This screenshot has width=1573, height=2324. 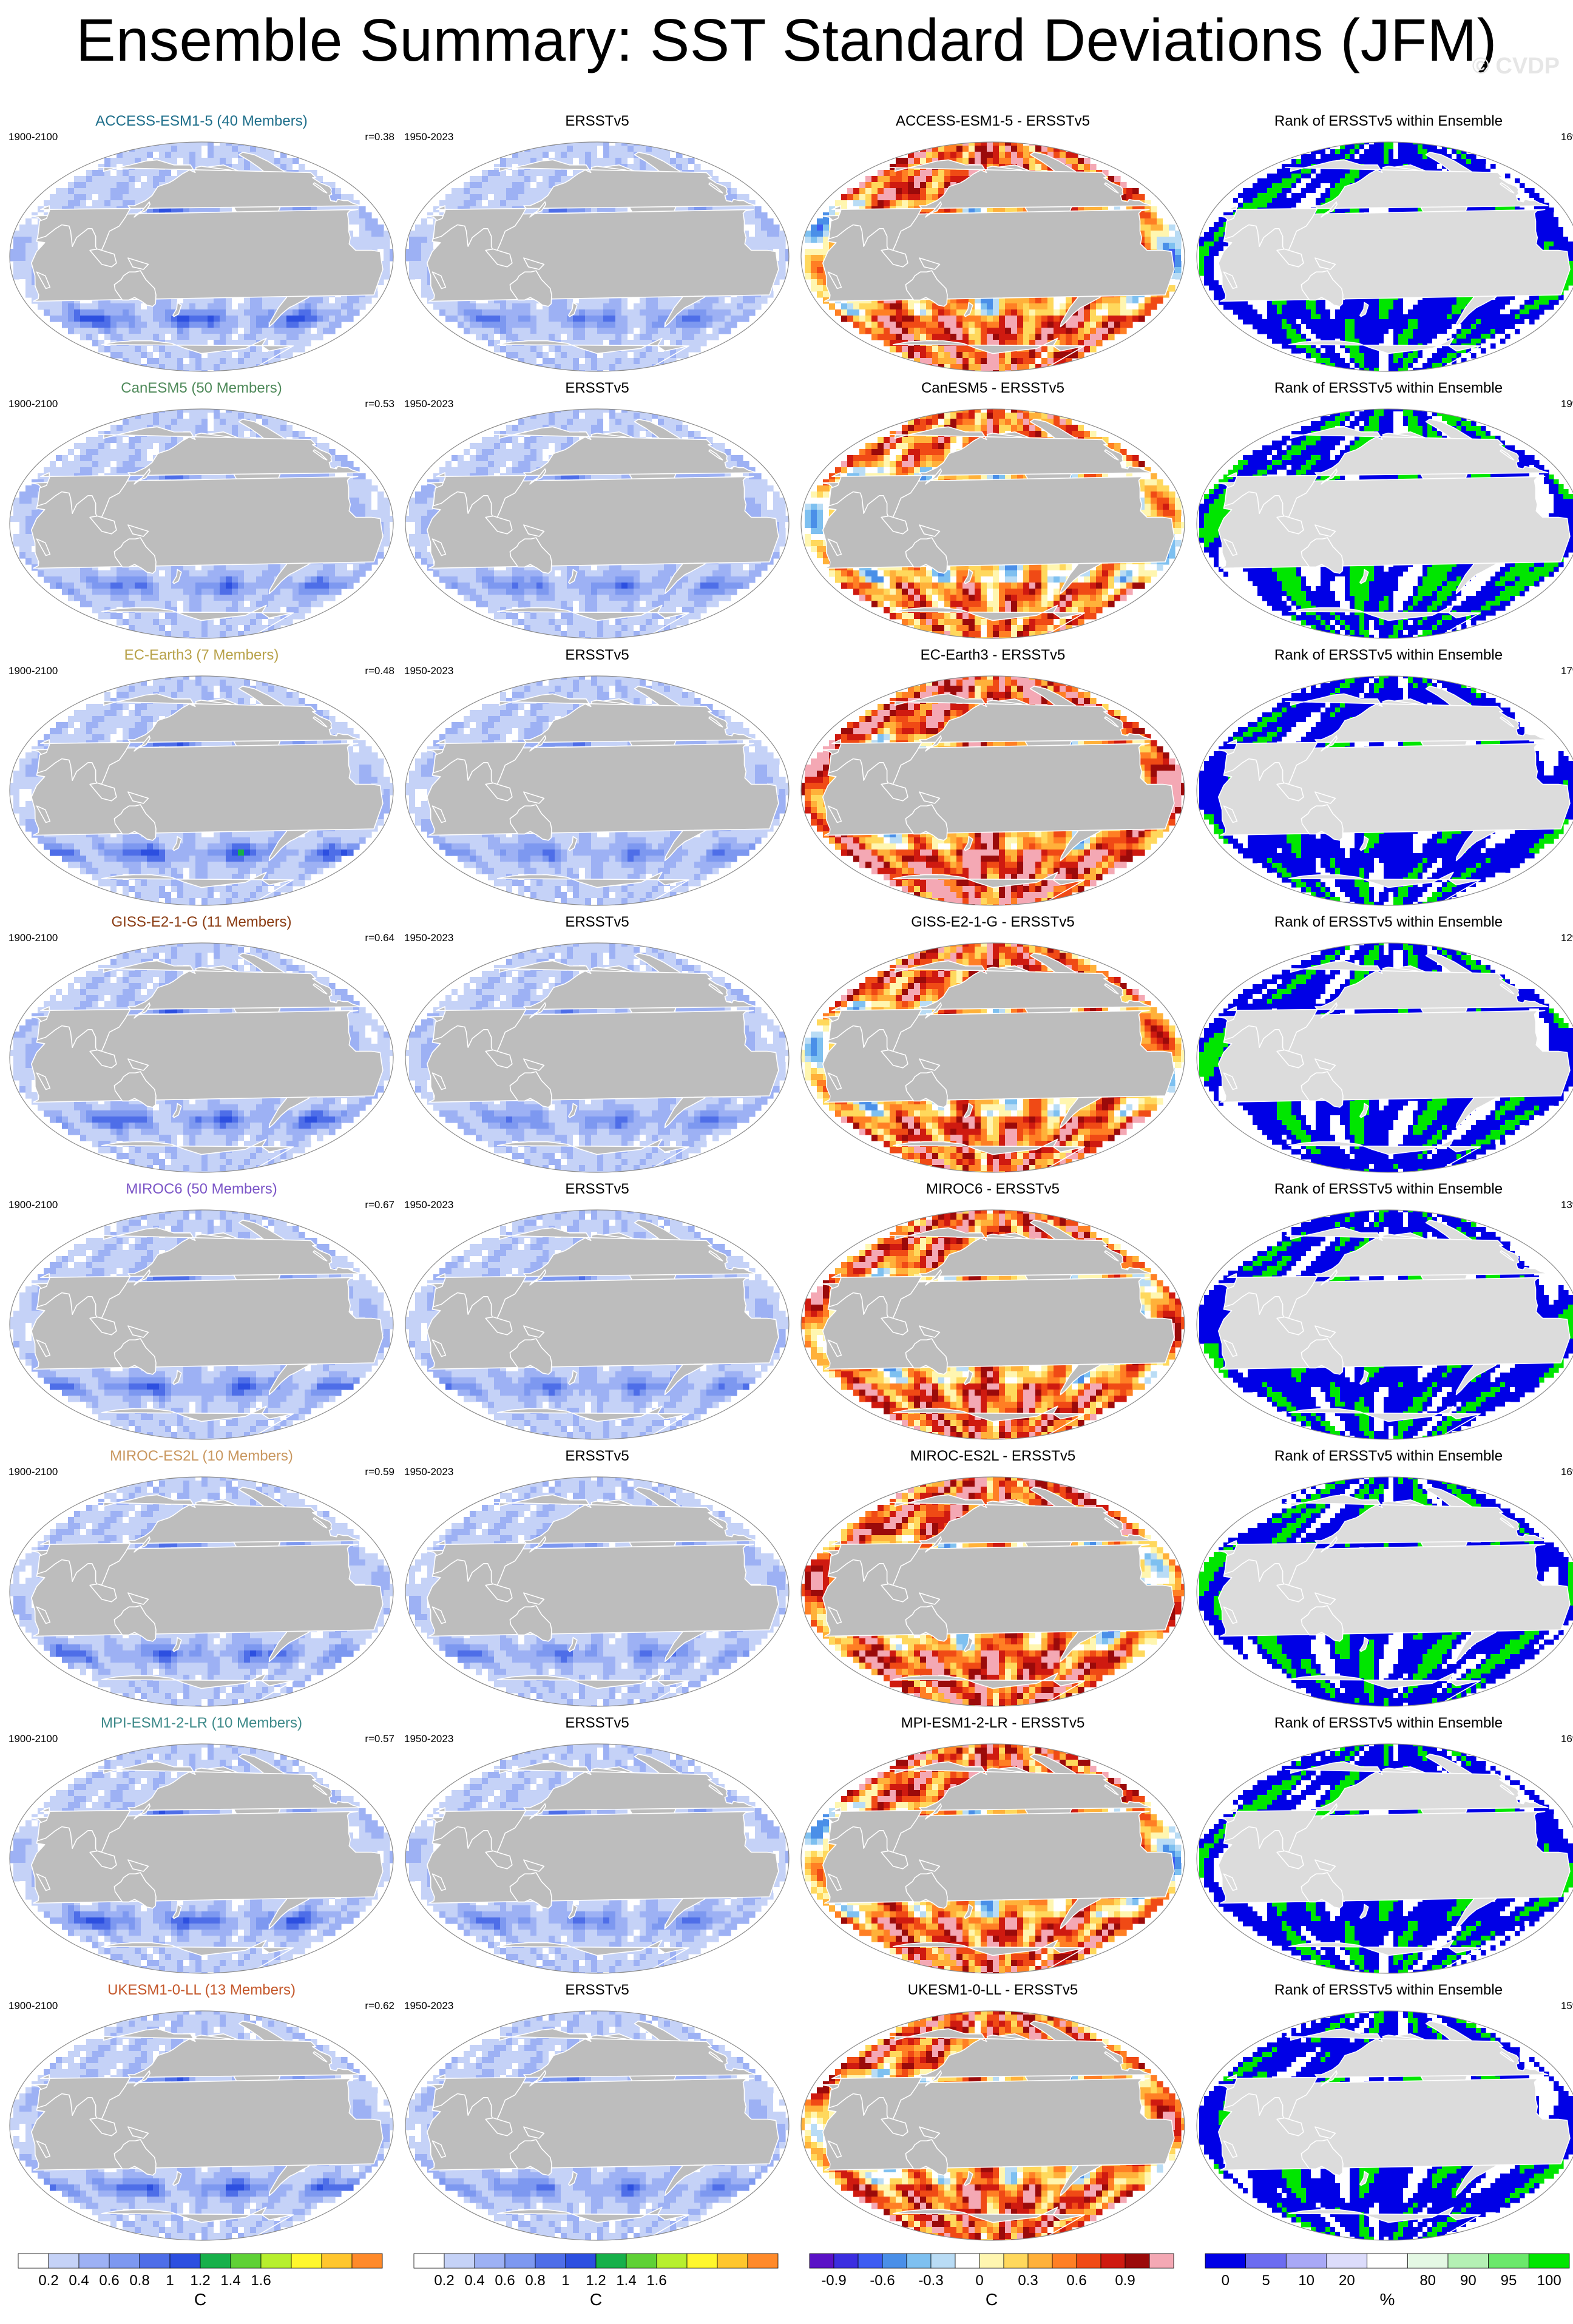 I want to click on panel-obs-5: ERSSTv5 1950-2023, so click(x=597, y=1311).